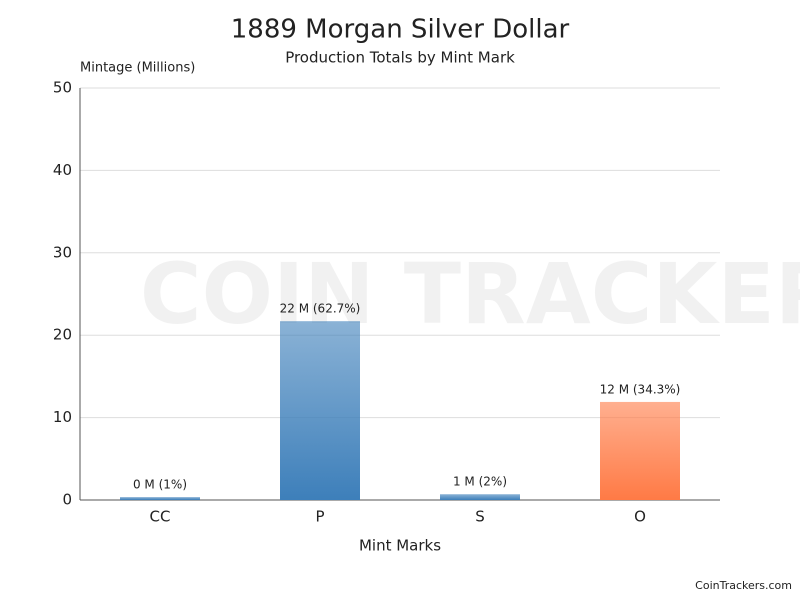  I want to click on chart-subtitle: Production Totals by Mint Mark, so click(400, 58).